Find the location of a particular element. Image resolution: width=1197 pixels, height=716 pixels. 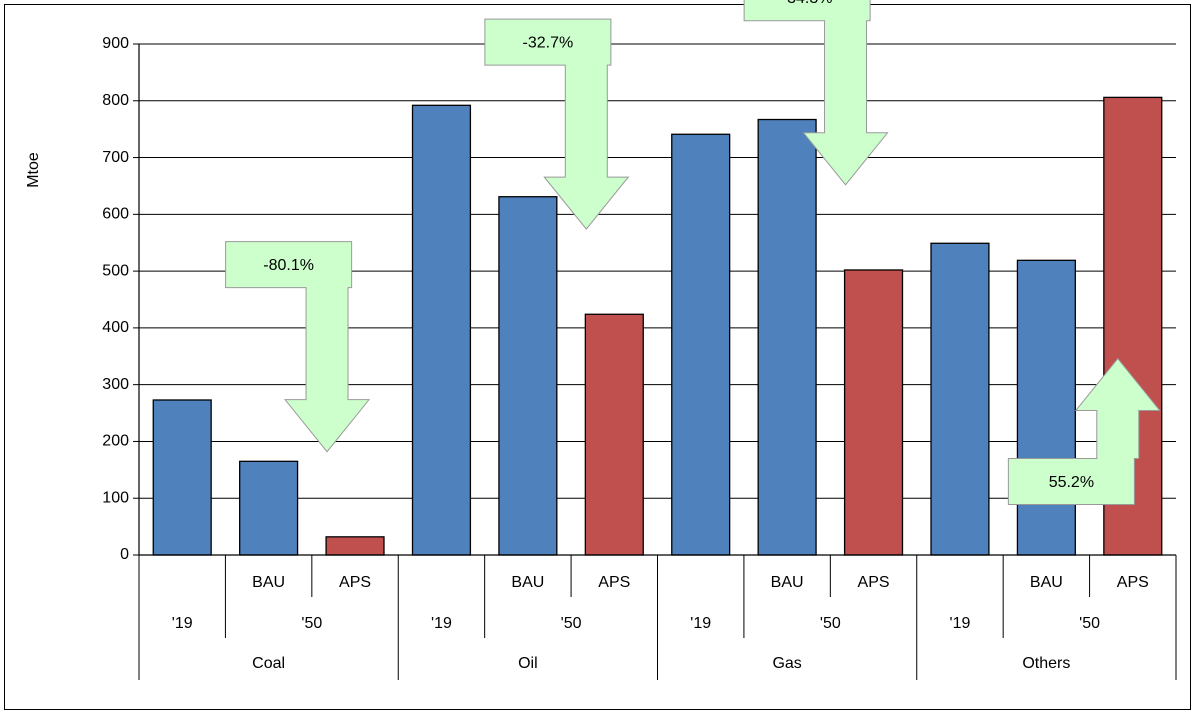

bar-gas-aps is located at coordinates (873, 412).